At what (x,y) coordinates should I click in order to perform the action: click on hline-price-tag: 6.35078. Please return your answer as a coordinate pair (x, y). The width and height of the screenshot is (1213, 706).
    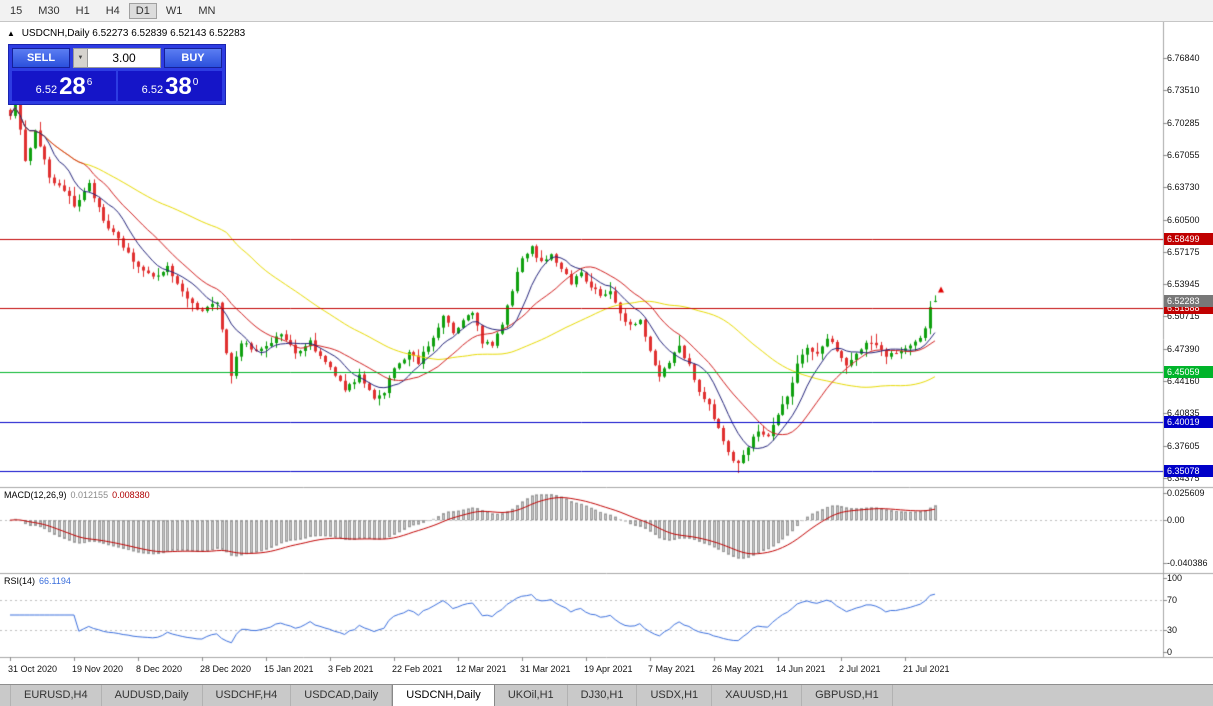
    Looking at the image, I should click on (1188, 471).